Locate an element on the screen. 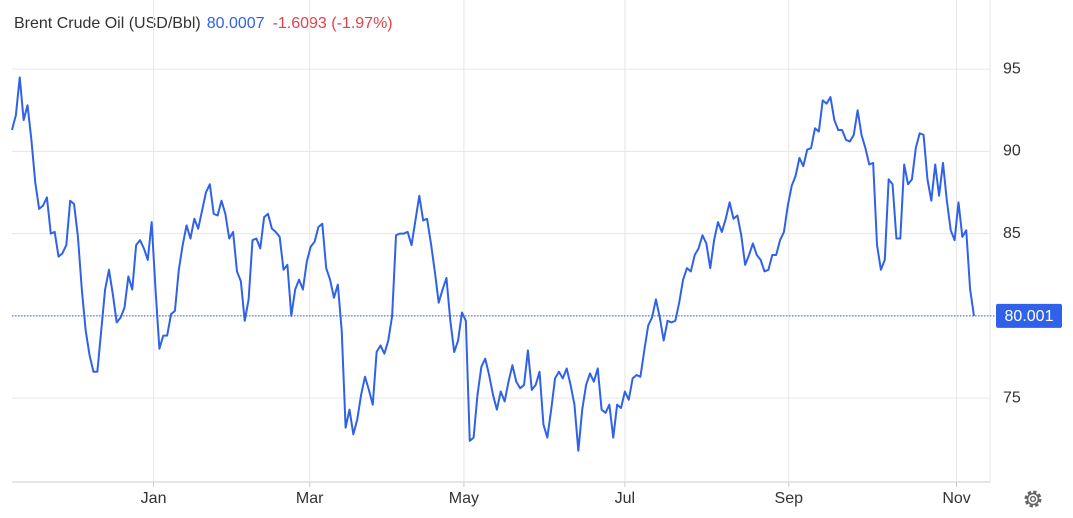 Image resolution: width=1073 pixels, height=518 pixels. x-tick-label: Nov is located at coordinates (956, 498).